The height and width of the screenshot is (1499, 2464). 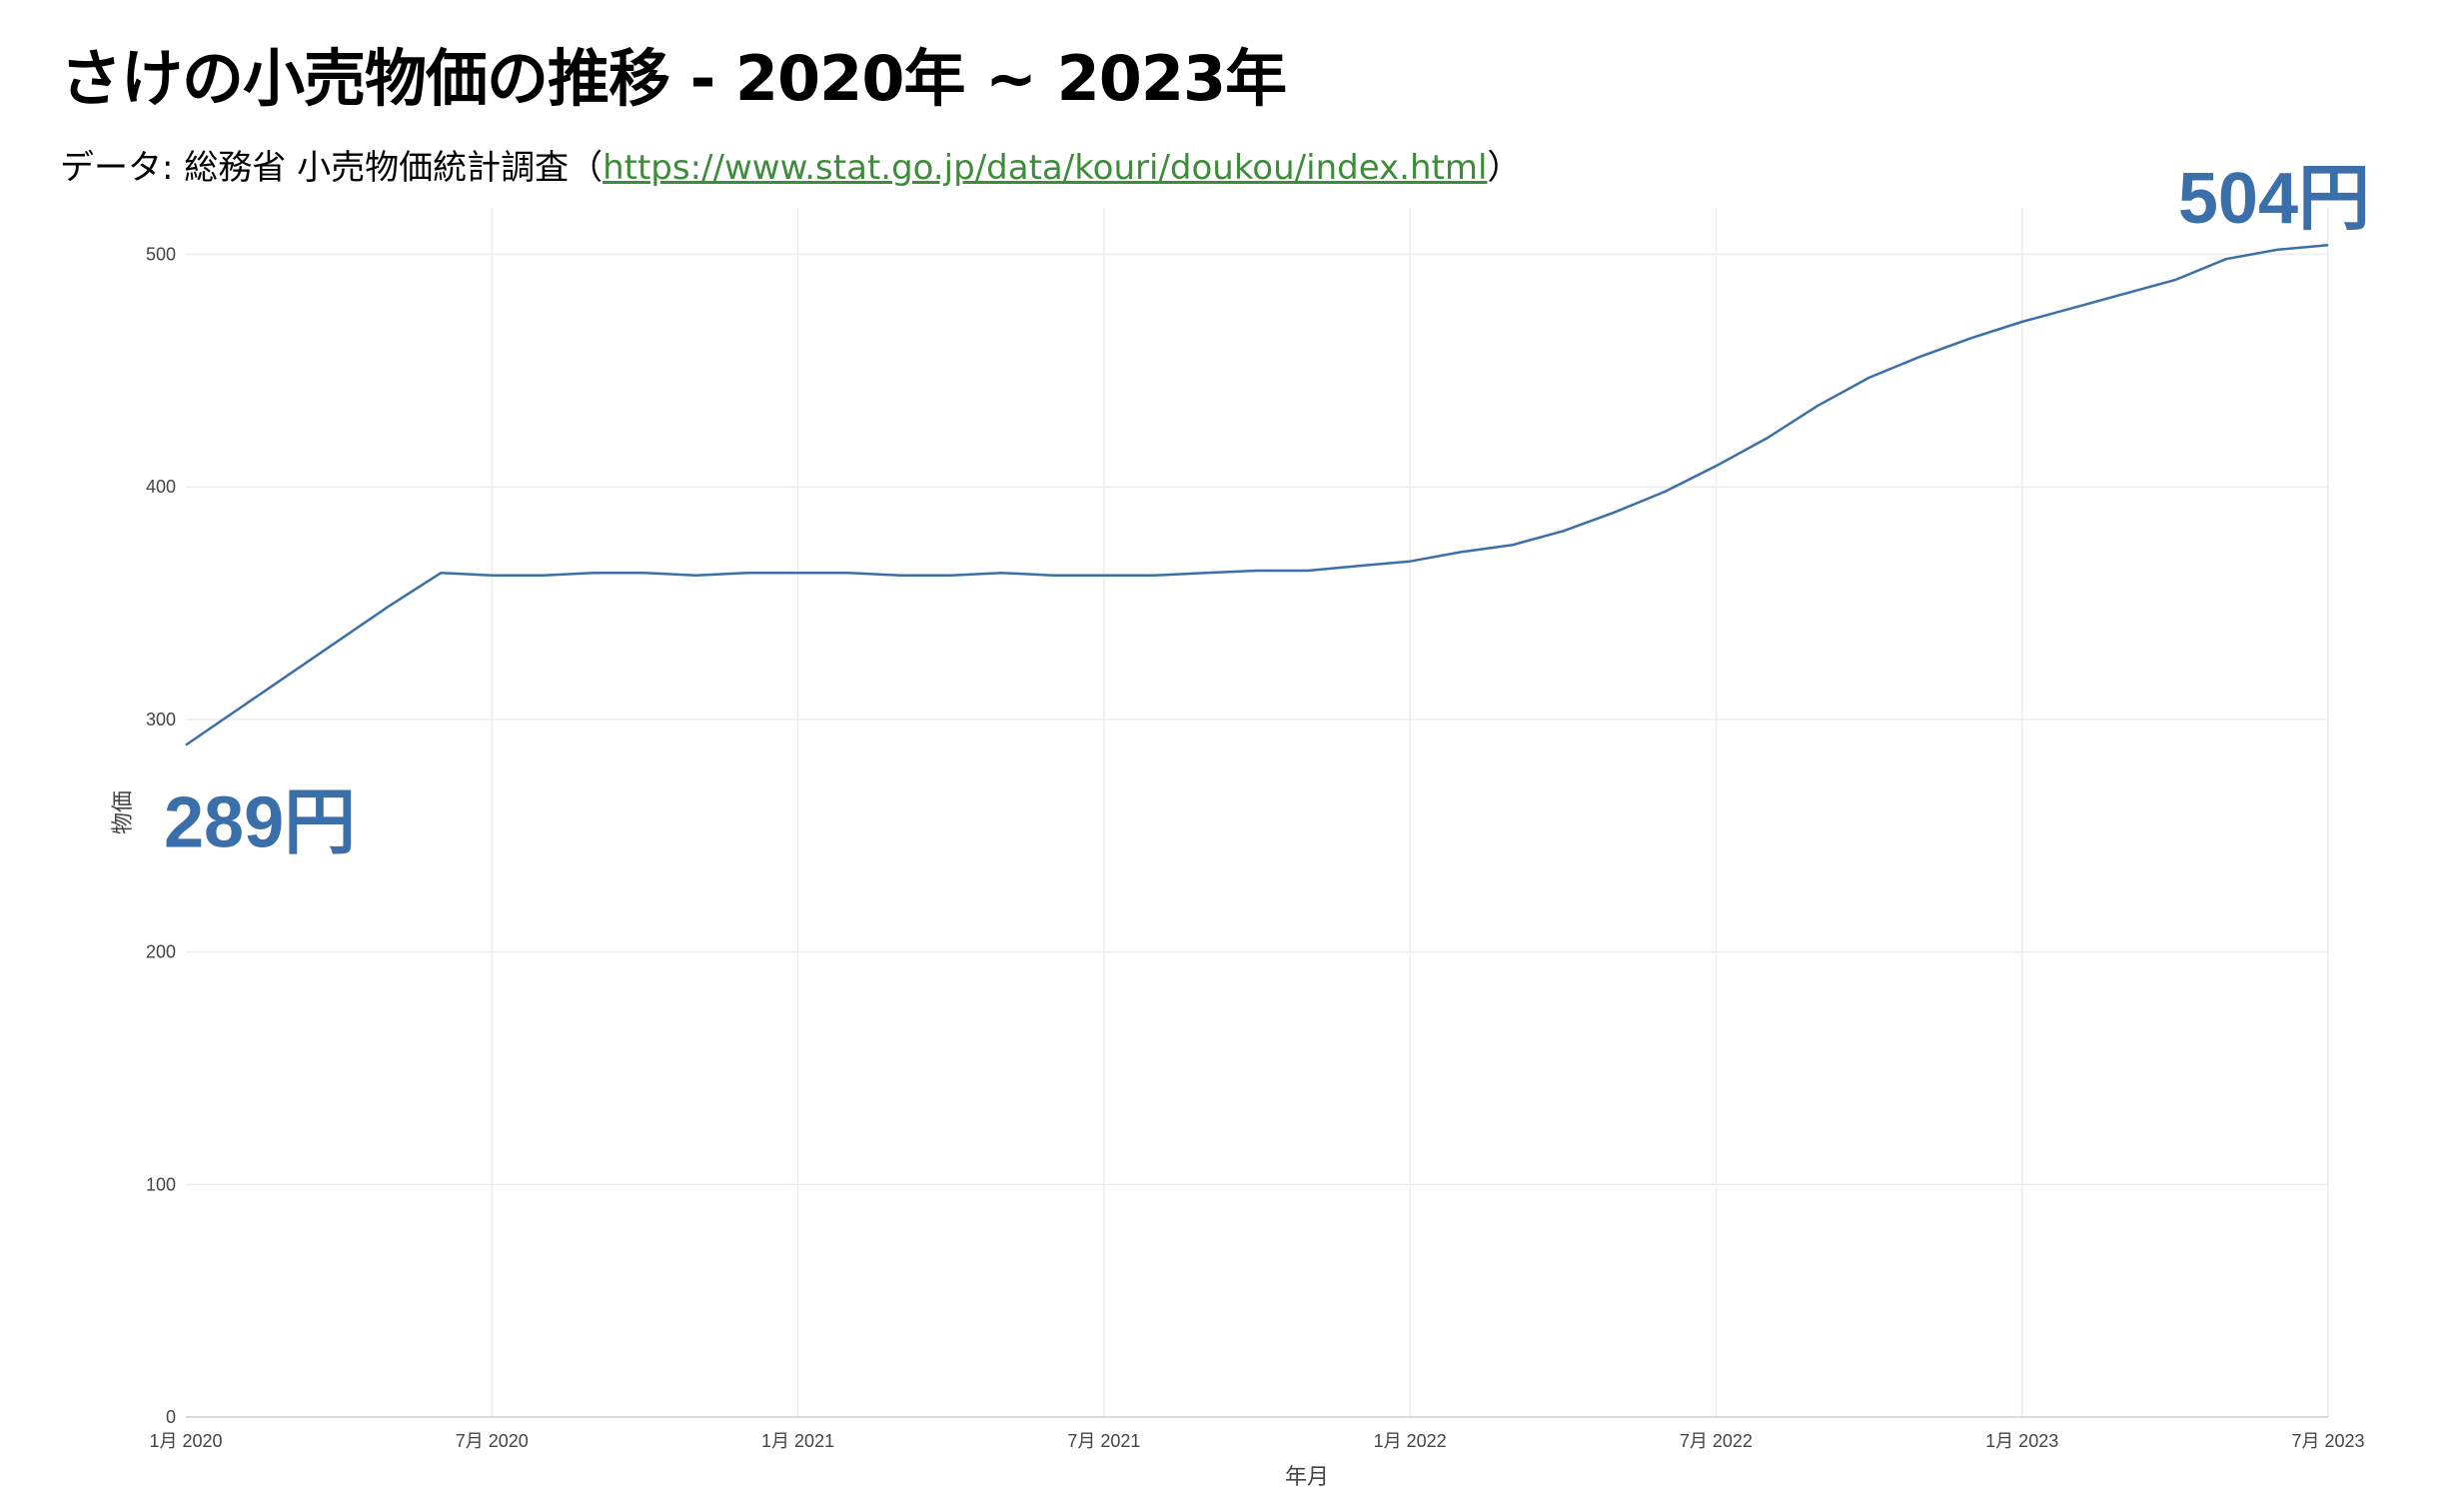 What do you see at coordinates (2327, 1441) in the screenshot?
I see `x-tick-label: 7月 2023` at bounding box center [2327, 1441].